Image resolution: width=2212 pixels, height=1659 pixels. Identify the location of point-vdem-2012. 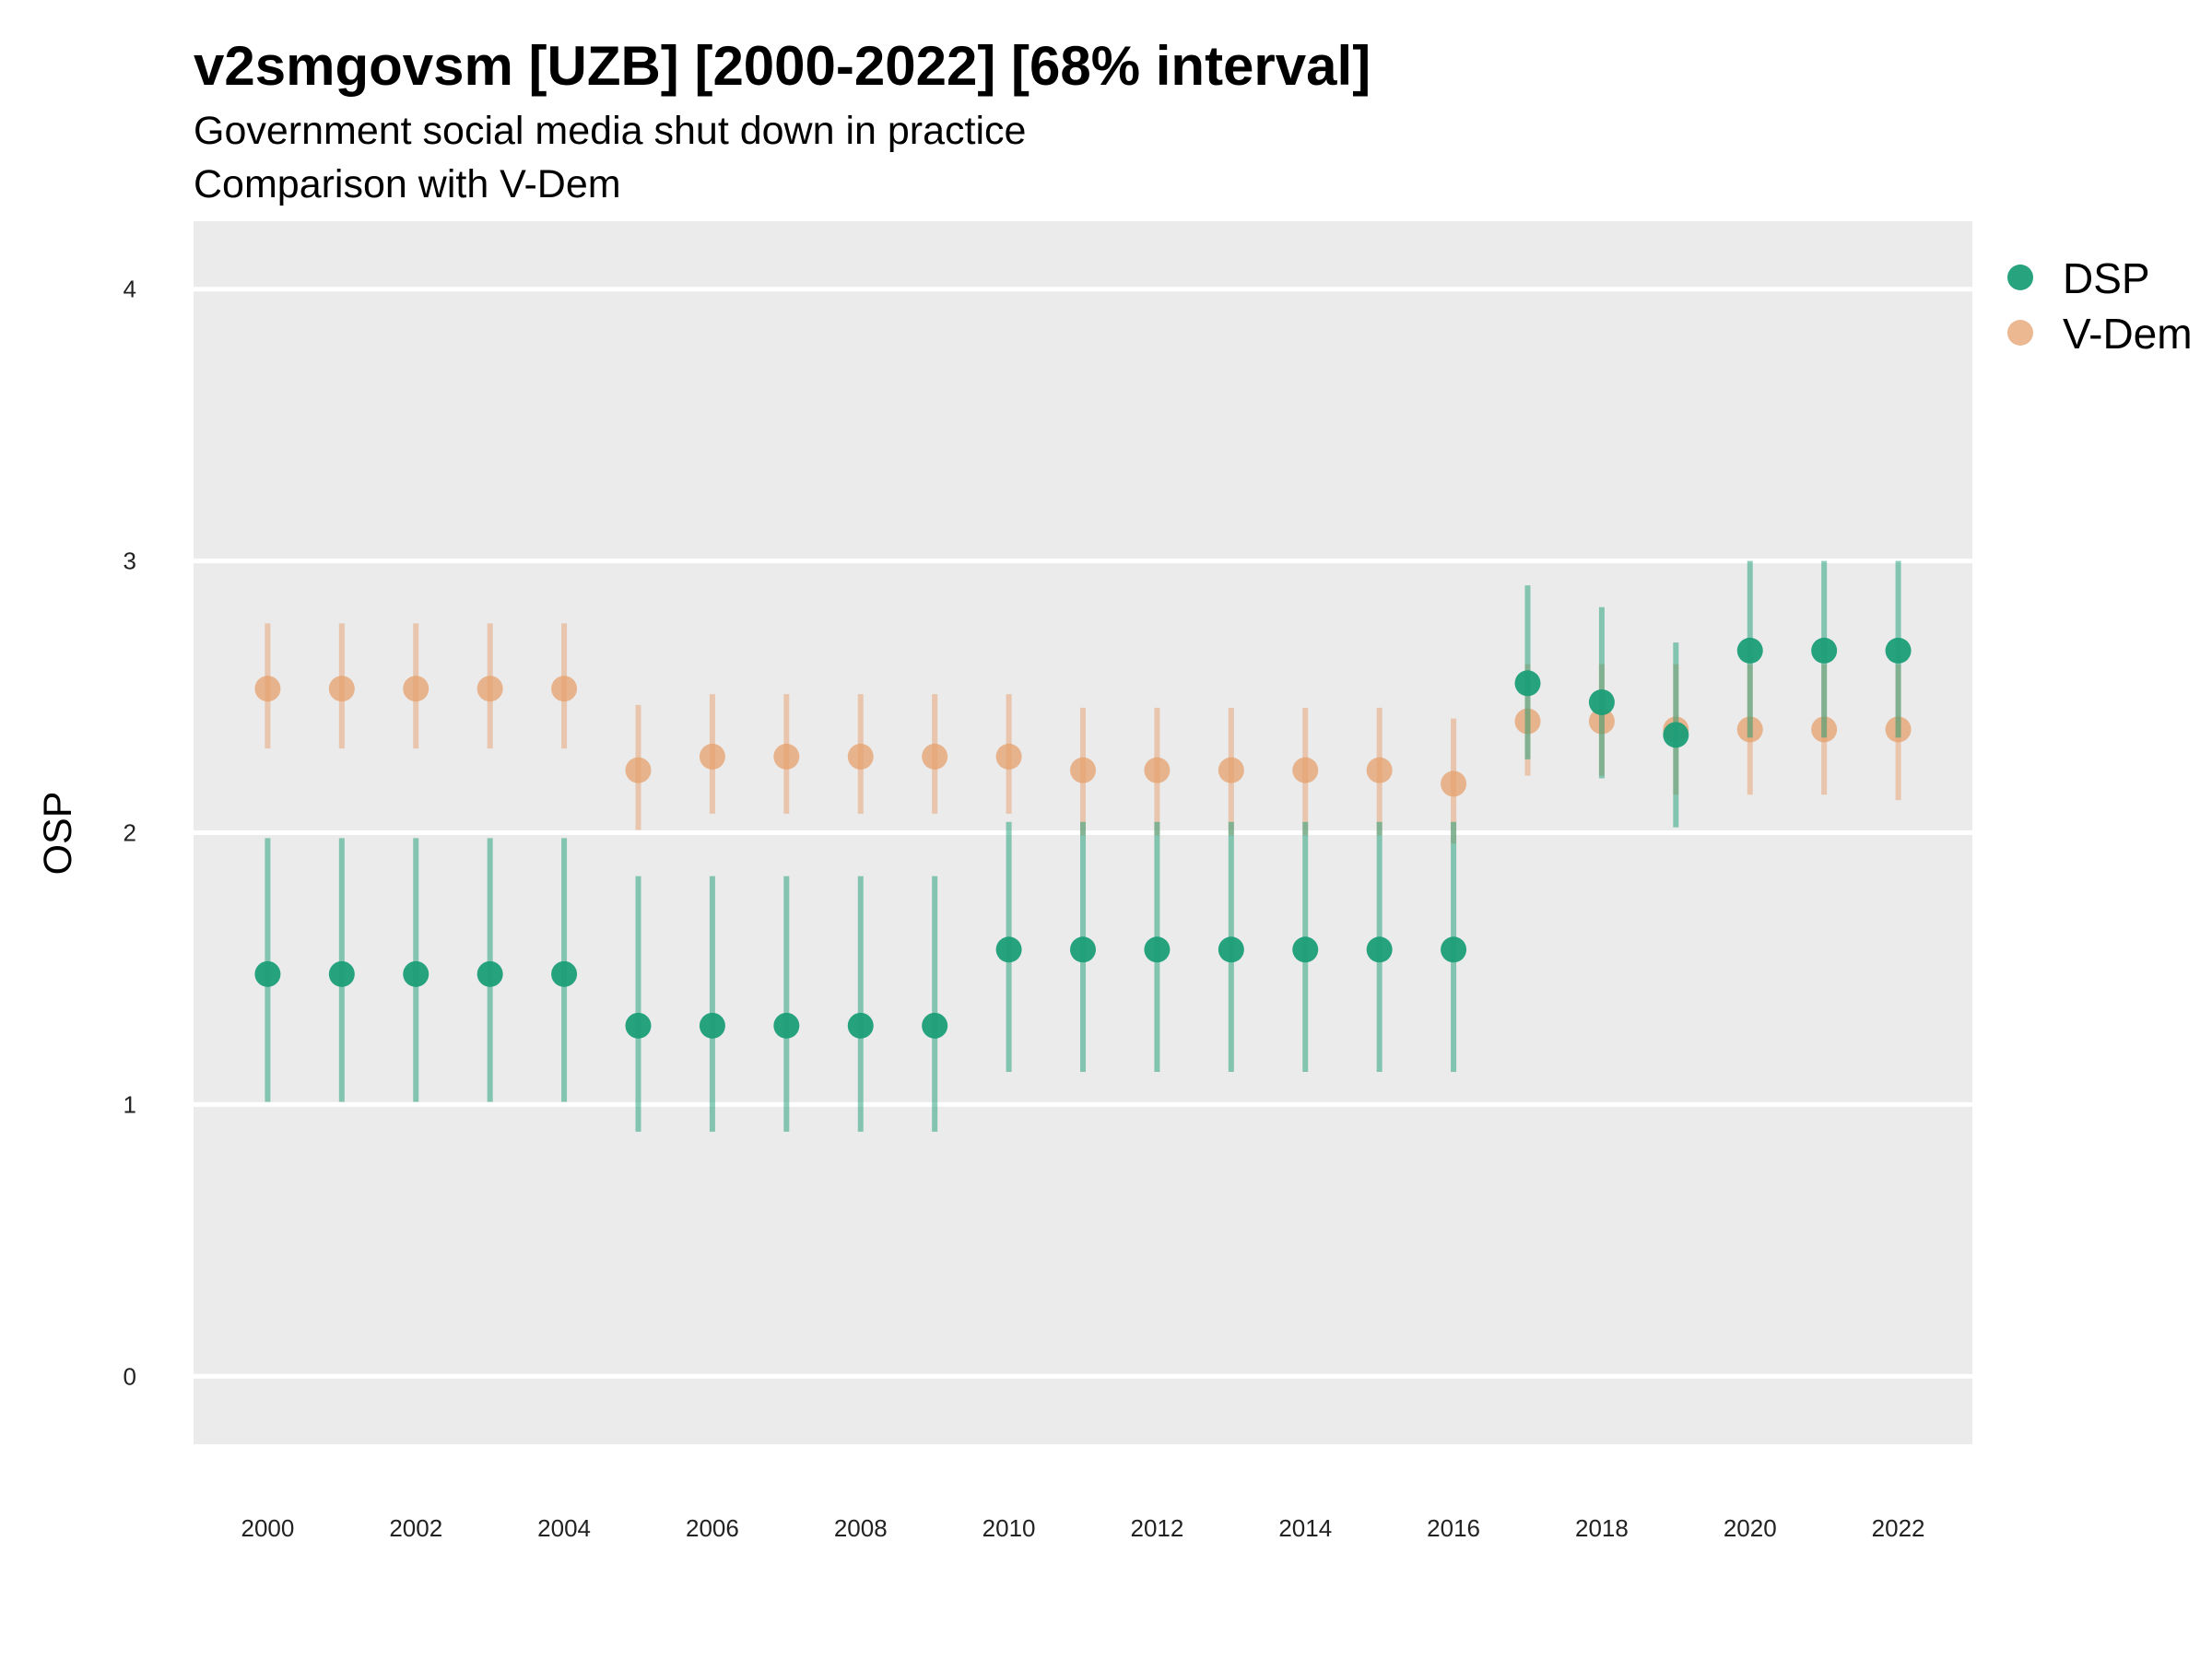
(1157, 770).